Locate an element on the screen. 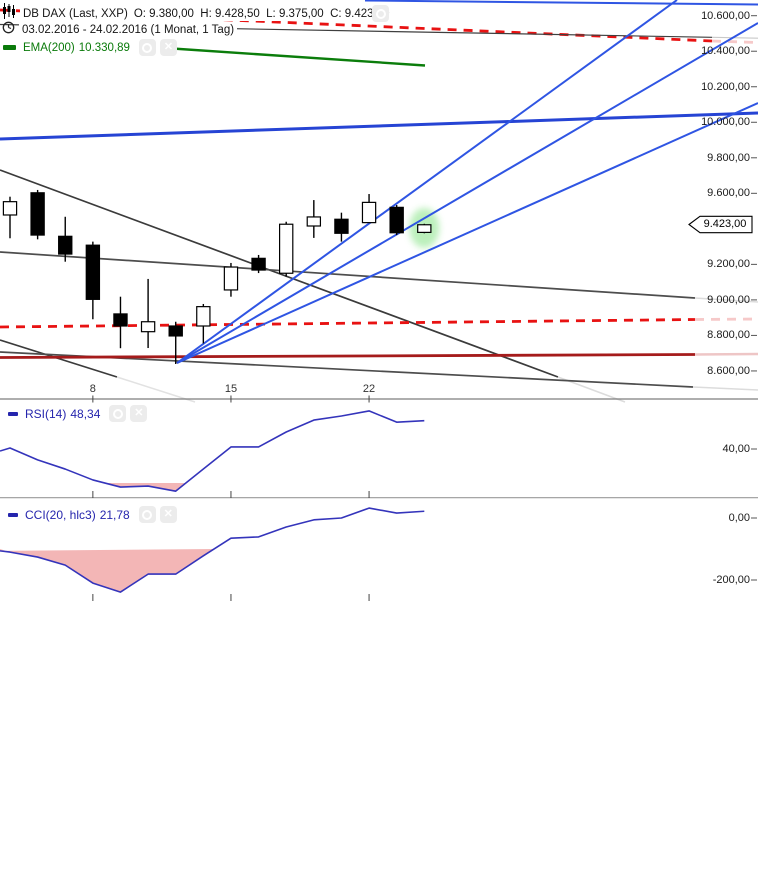 Image resolution: width=758 pixels, height=892 pixels. last-price-badge-shape is located at coordinates (720, 224).